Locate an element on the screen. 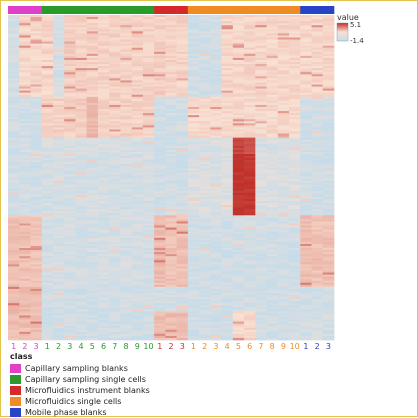  class-bar-segment is located at coordinates (295, 10).